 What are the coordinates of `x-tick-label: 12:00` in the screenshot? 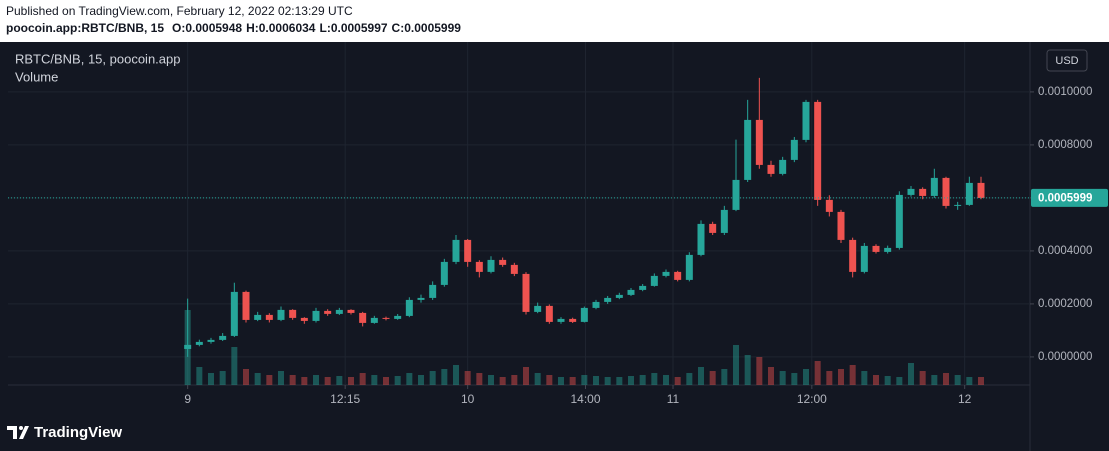 It's located at (812, 399).